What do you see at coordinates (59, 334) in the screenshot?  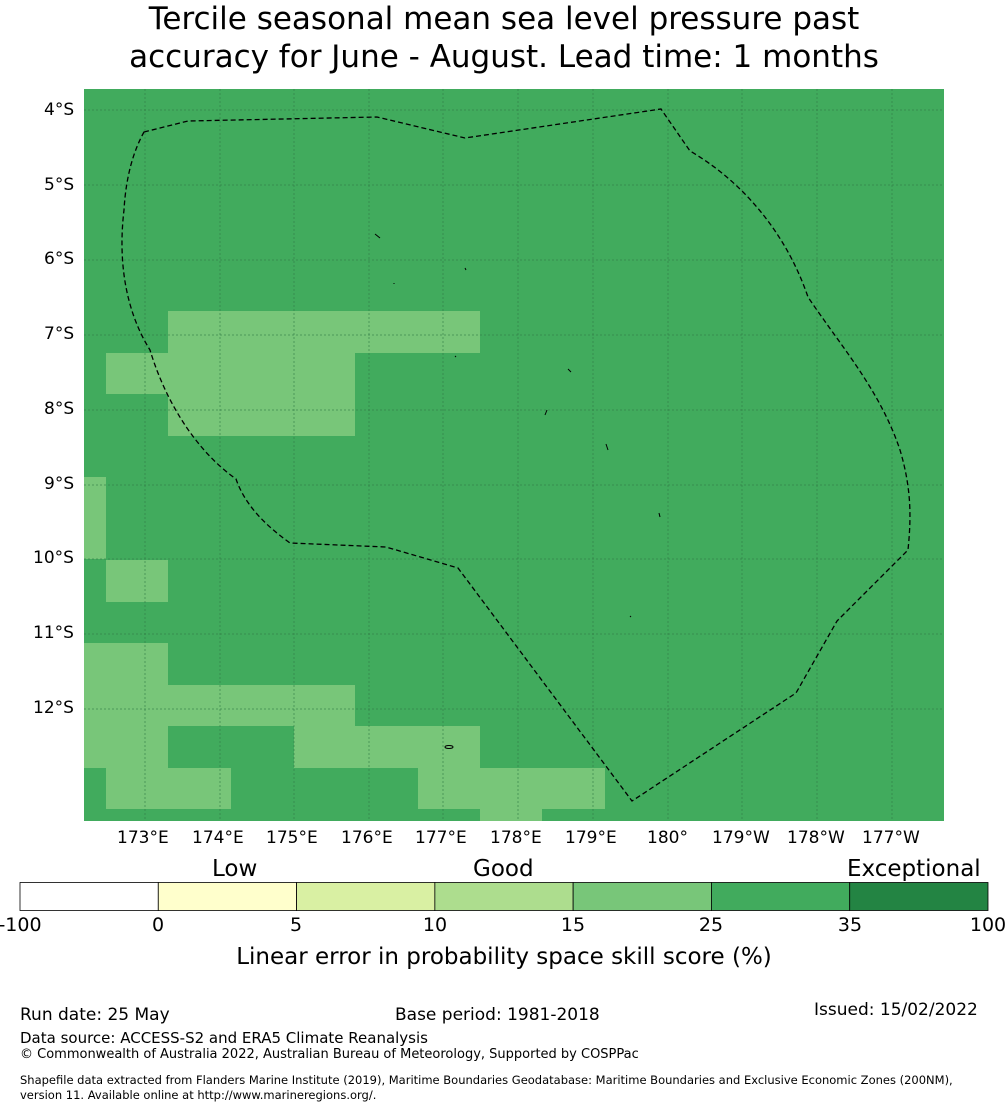 I see `lat-label: 7°S` at bounding box center [59, 334].